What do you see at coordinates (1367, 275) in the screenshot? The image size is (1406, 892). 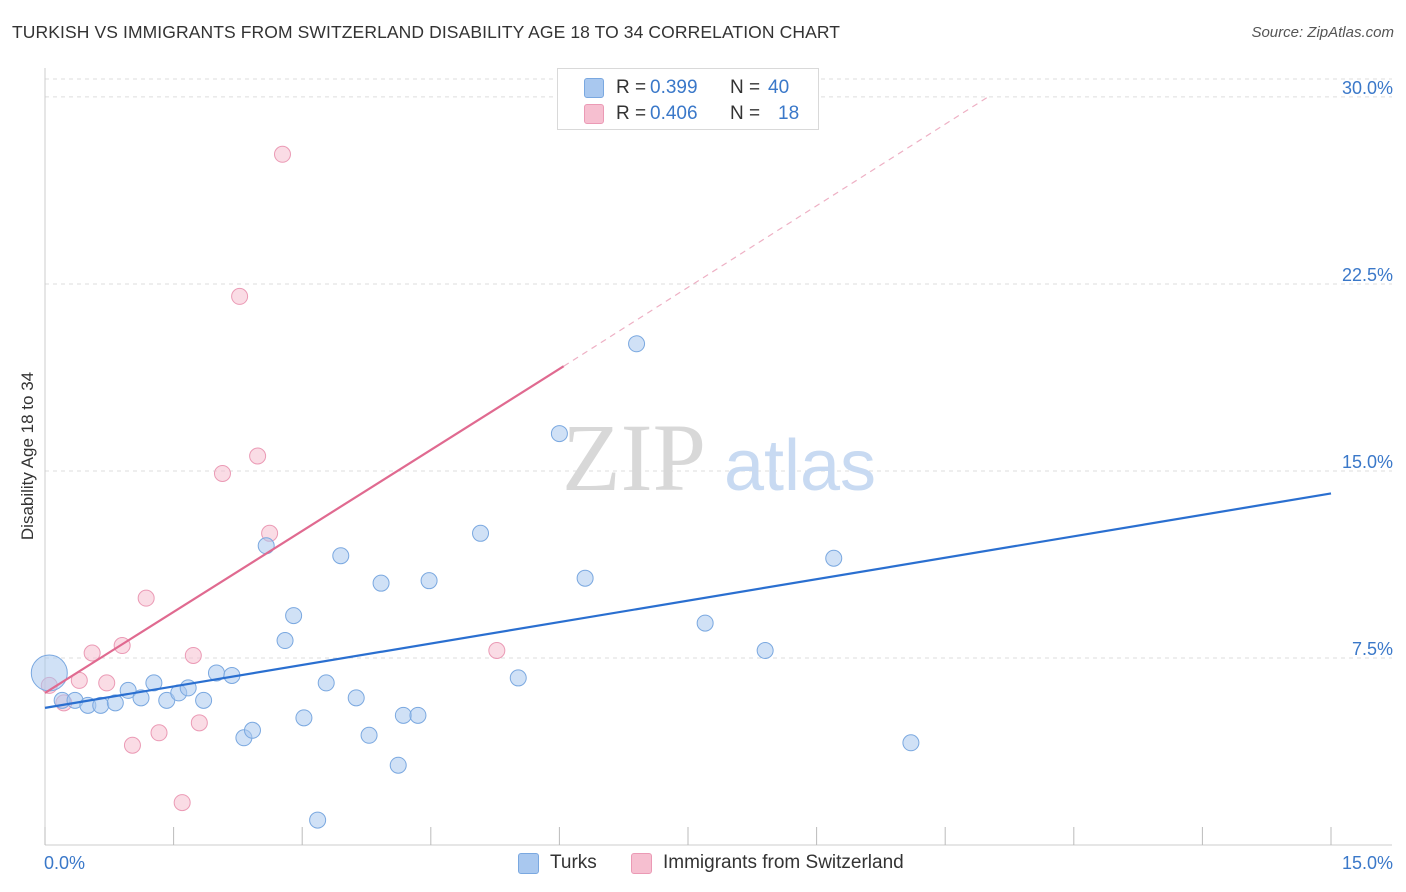 I see `y-tick-label: 22.5%` at bounding box center [1367, 275].